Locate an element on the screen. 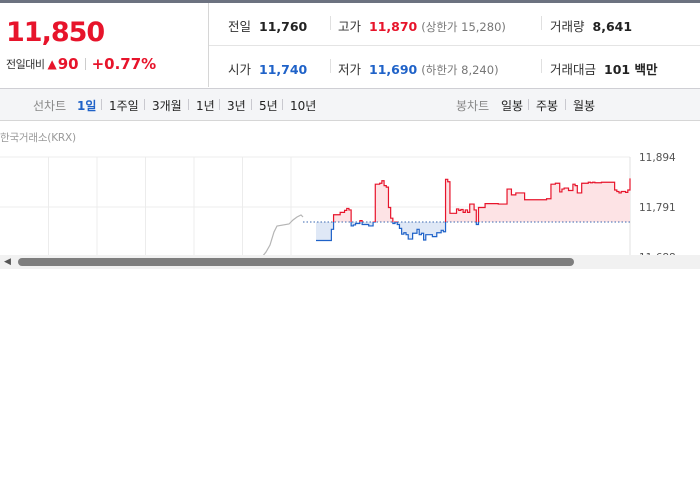  y-tick-label: 11,791 is located at coordinates (657, 208).